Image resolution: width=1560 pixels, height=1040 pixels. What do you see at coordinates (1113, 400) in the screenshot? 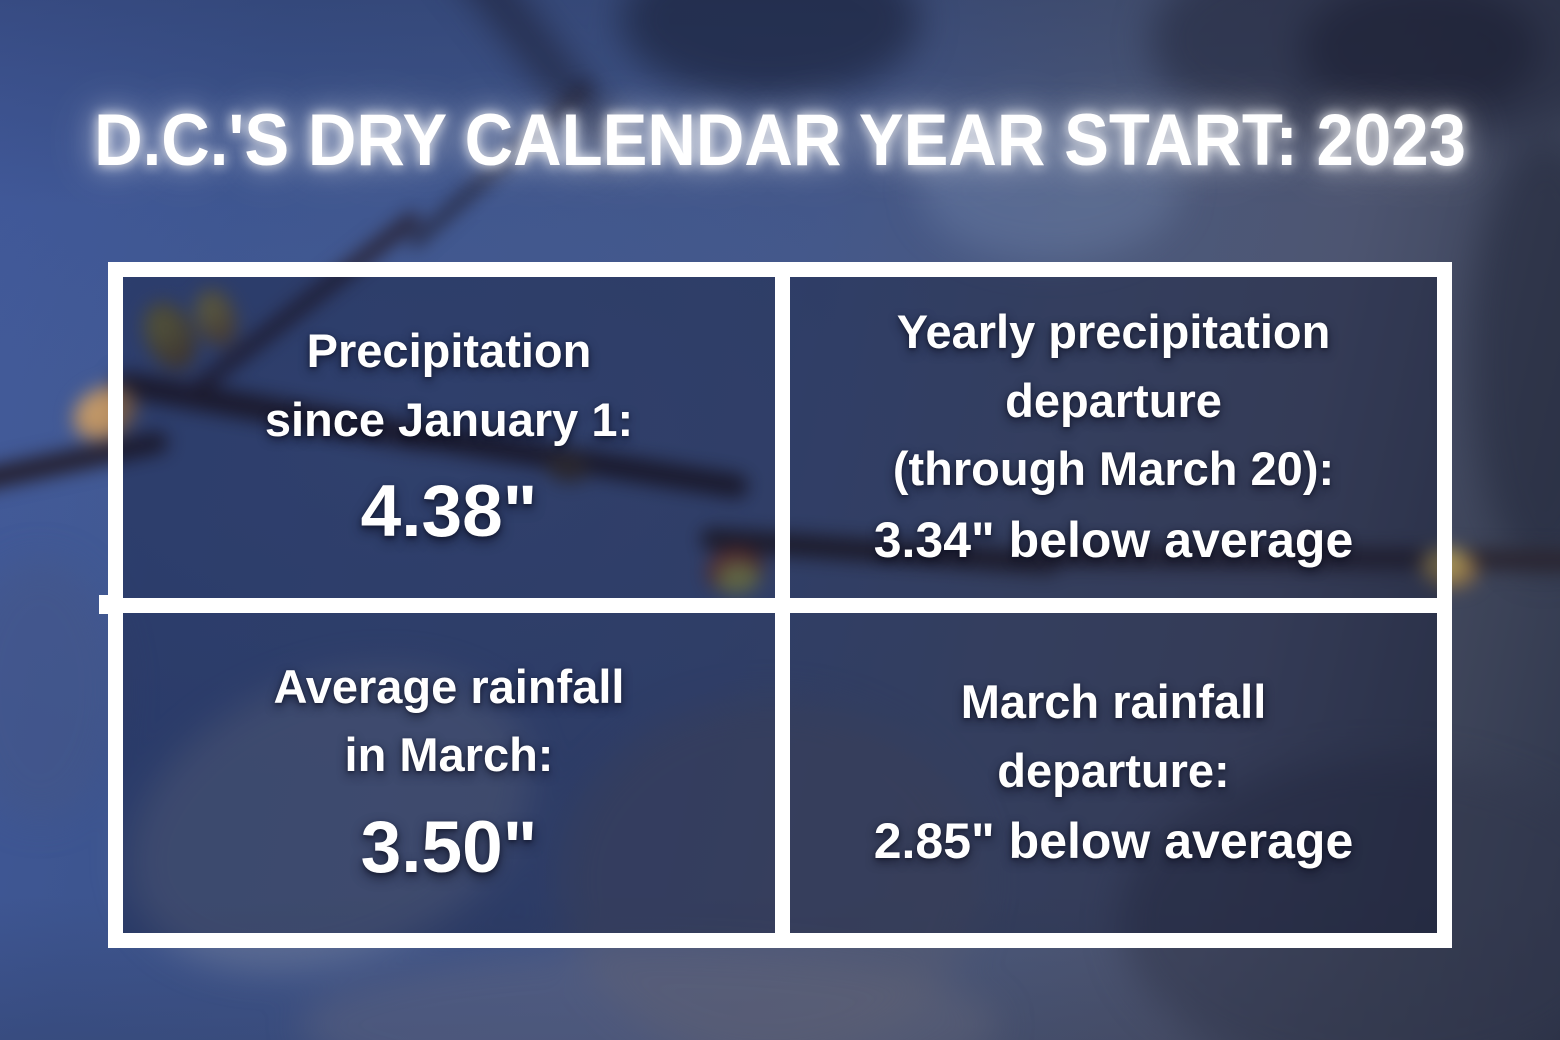
I see `card-line: departure` at bounding box center [1113, 400].